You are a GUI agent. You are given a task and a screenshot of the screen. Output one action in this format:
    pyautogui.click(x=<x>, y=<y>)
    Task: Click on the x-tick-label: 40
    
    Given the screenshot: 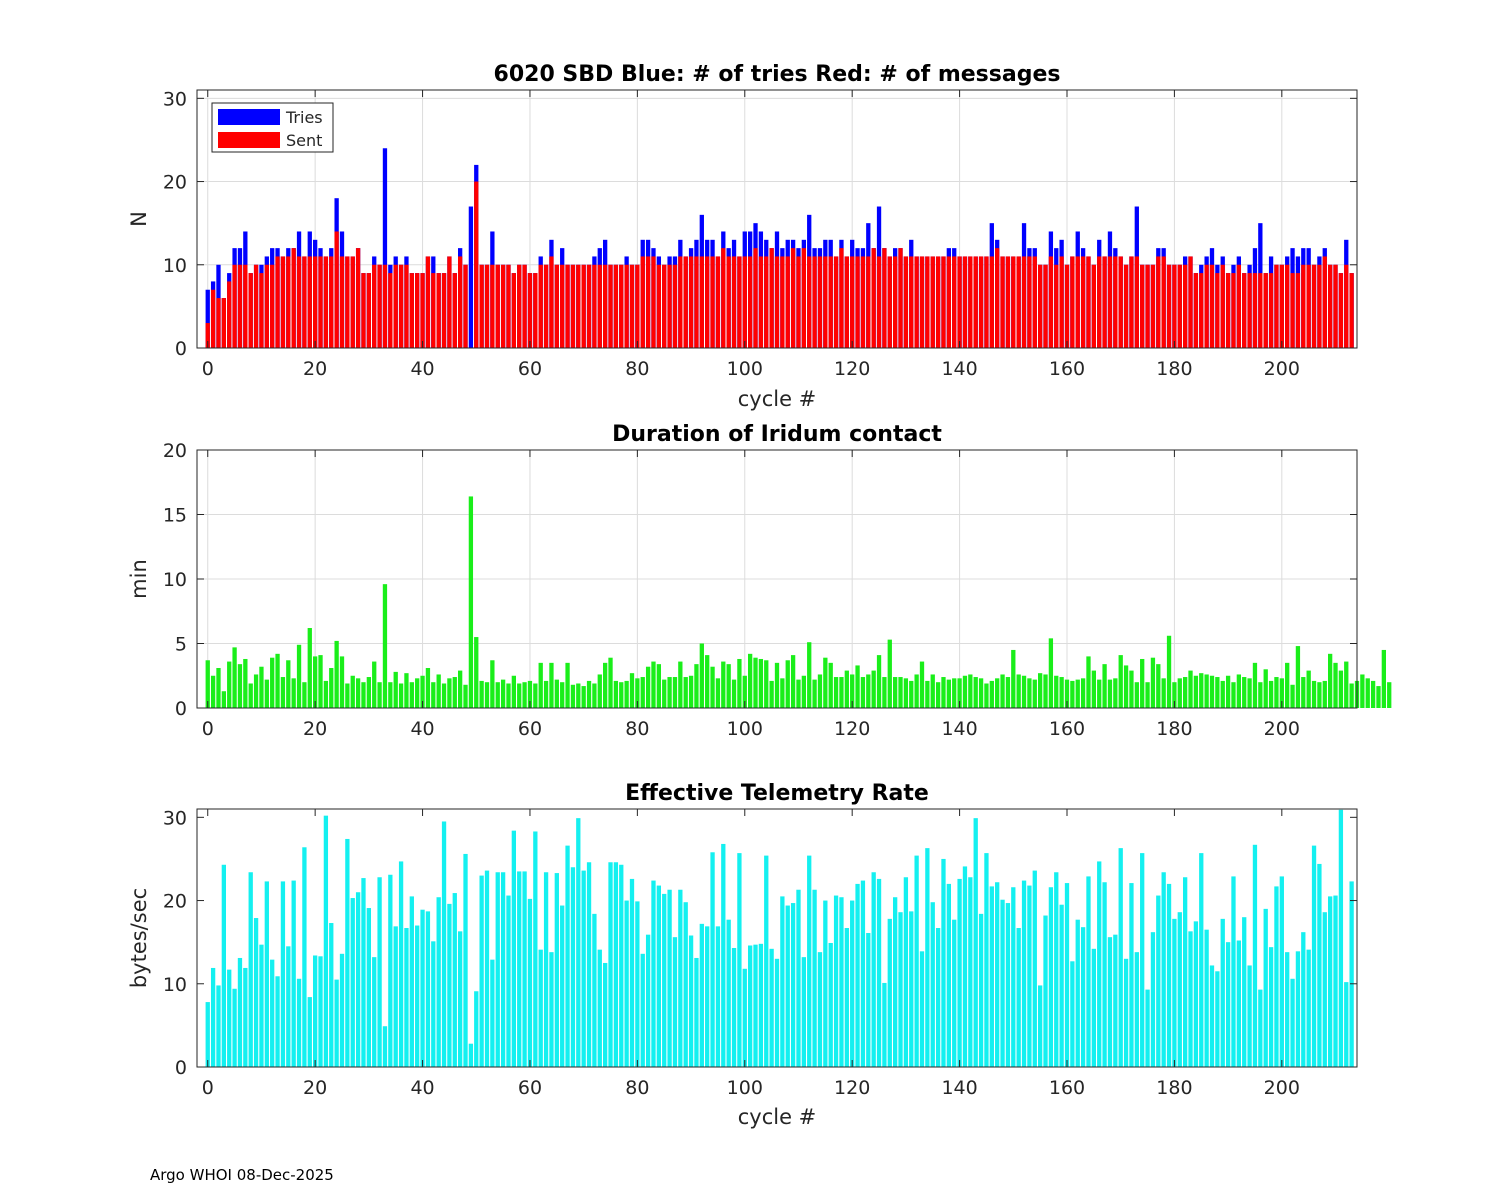 What is the action you would take?
    pyautogui.click(x=422, y=729)
    